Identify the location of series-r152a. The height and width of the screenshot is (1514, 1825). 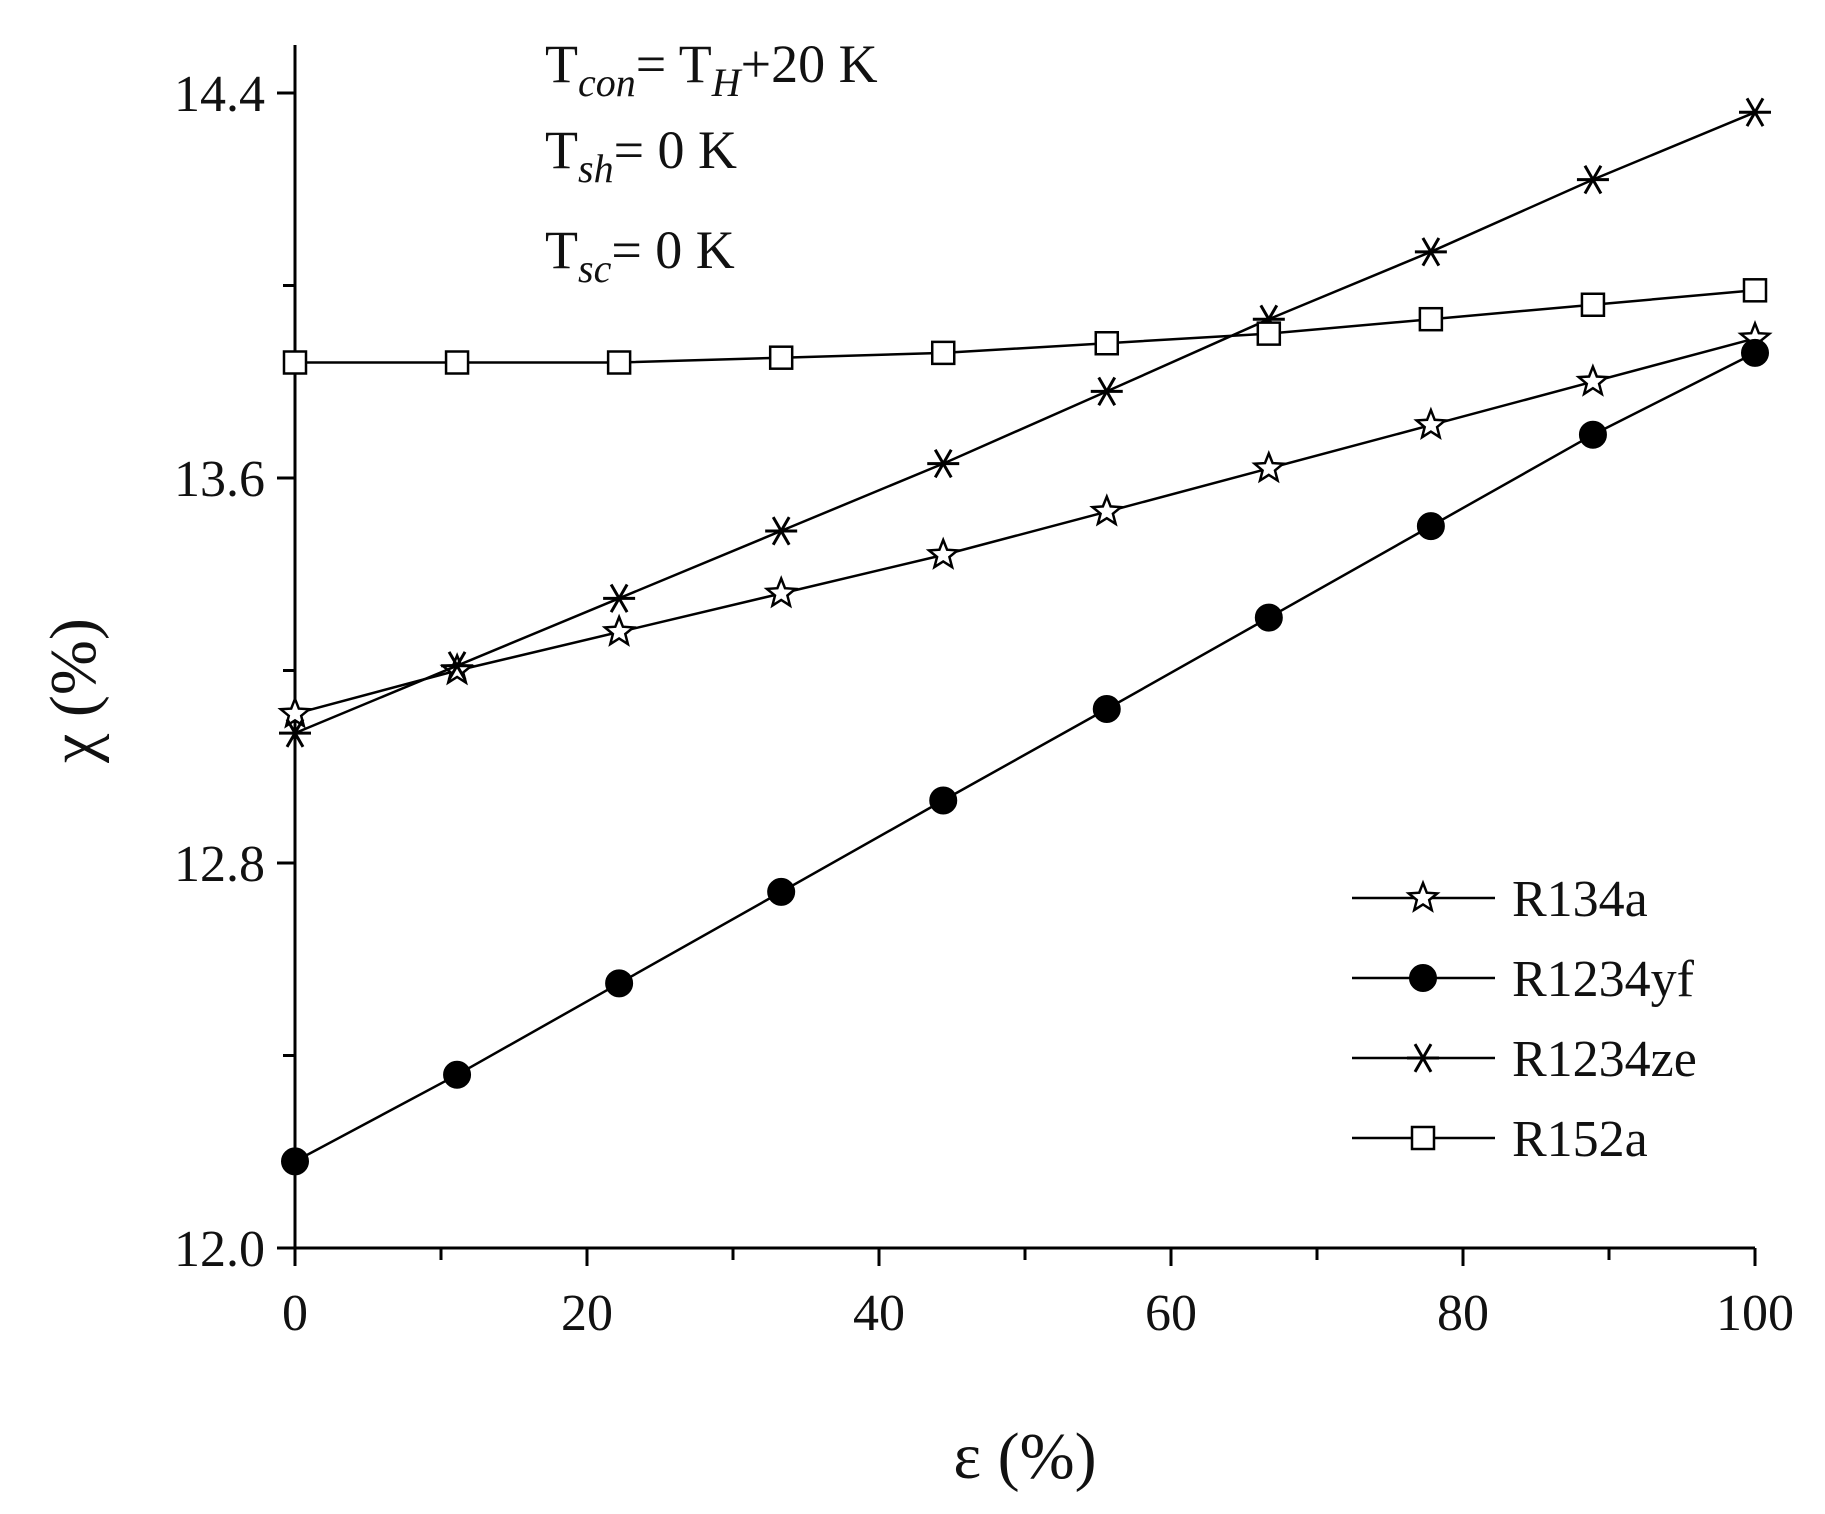
(1025, 326).